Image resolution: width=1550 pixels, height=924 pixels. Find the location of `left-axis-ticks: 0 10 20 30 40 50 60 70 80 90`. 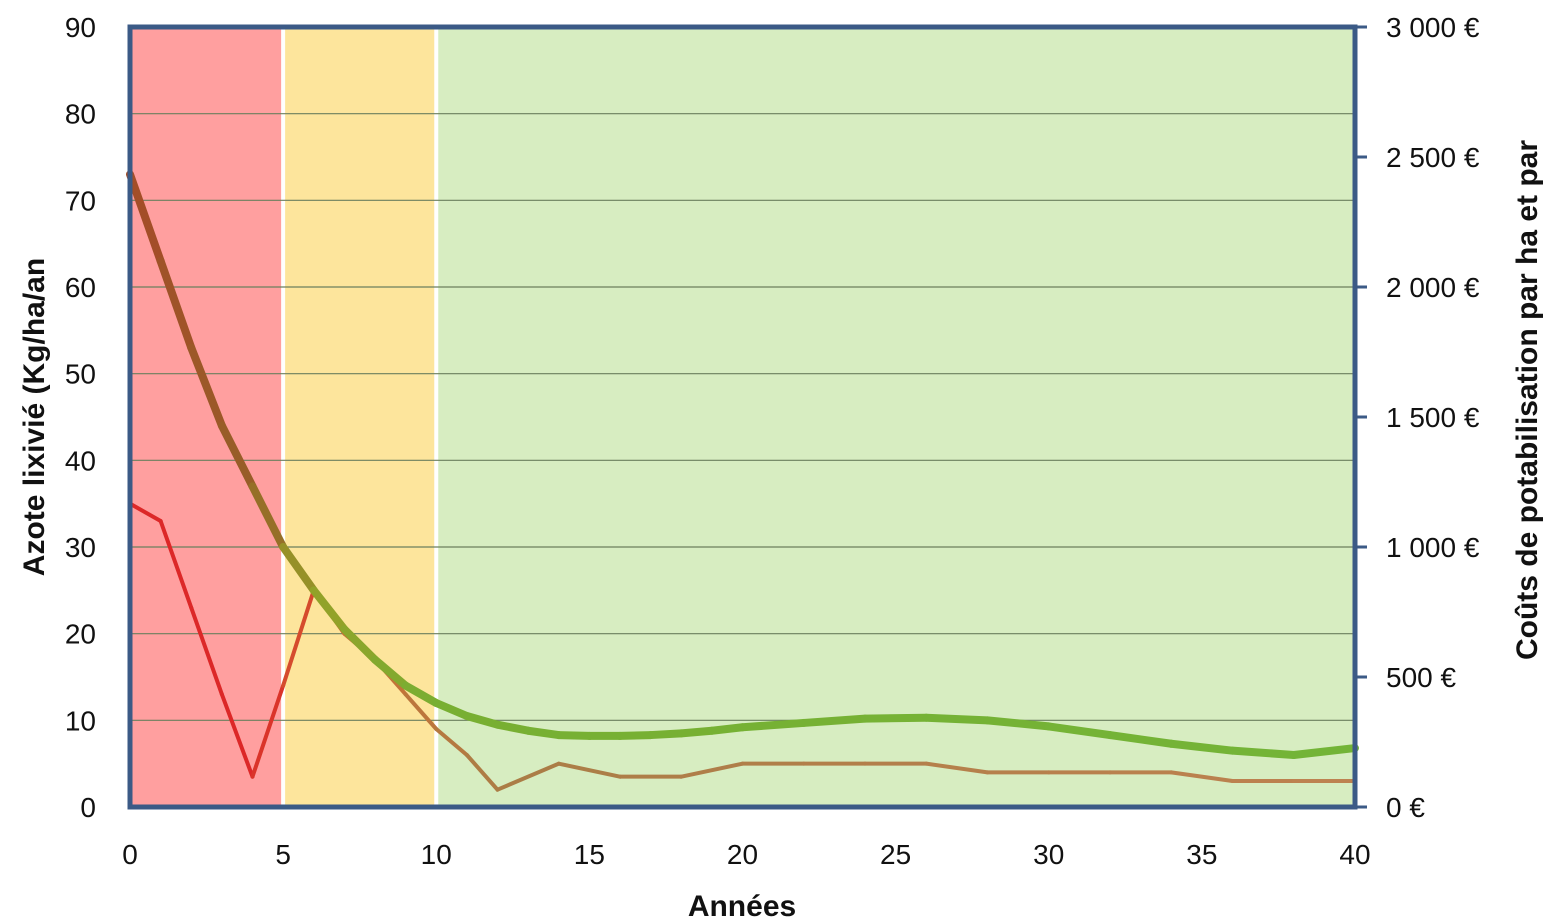

left-axis-ticks: 0 10 20 30 40 50 60 70 80 90 is located at coordinates (80, 417).